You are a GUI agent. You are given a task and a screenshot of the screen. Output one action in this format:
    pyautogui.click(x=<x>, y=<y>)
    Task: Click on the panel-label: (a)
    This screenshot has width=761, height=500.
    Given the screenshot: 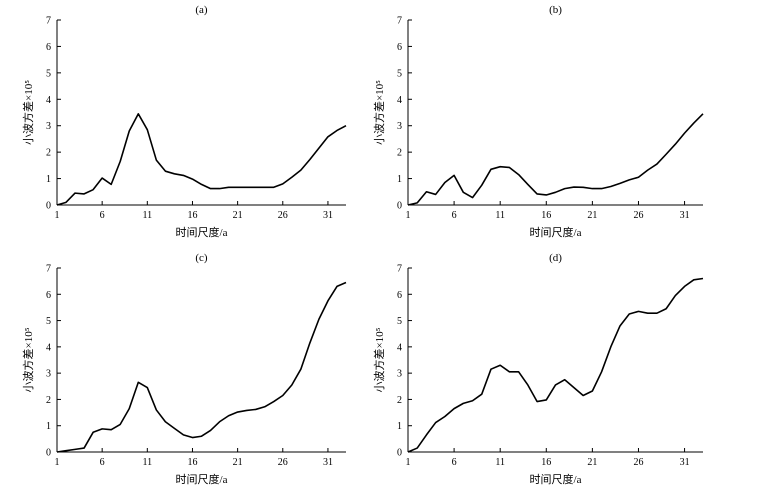 What is the action you would take?
    pyautogui.click(x=201, y=10)
    